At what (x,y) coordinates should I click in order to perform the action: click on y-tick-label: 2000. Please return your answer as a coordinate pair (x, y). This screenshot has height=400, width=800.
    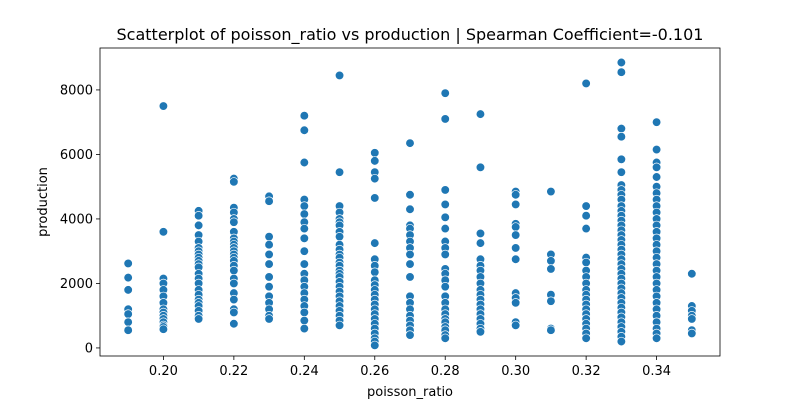
    Looking at the image, I should click on (76, 284).